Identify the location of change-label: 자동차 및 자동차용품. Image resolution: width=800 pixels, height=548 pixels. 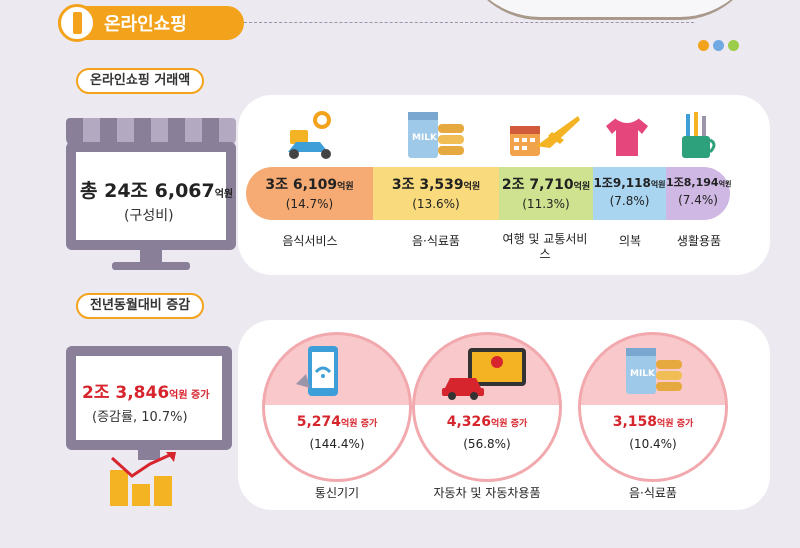
(487, 493).